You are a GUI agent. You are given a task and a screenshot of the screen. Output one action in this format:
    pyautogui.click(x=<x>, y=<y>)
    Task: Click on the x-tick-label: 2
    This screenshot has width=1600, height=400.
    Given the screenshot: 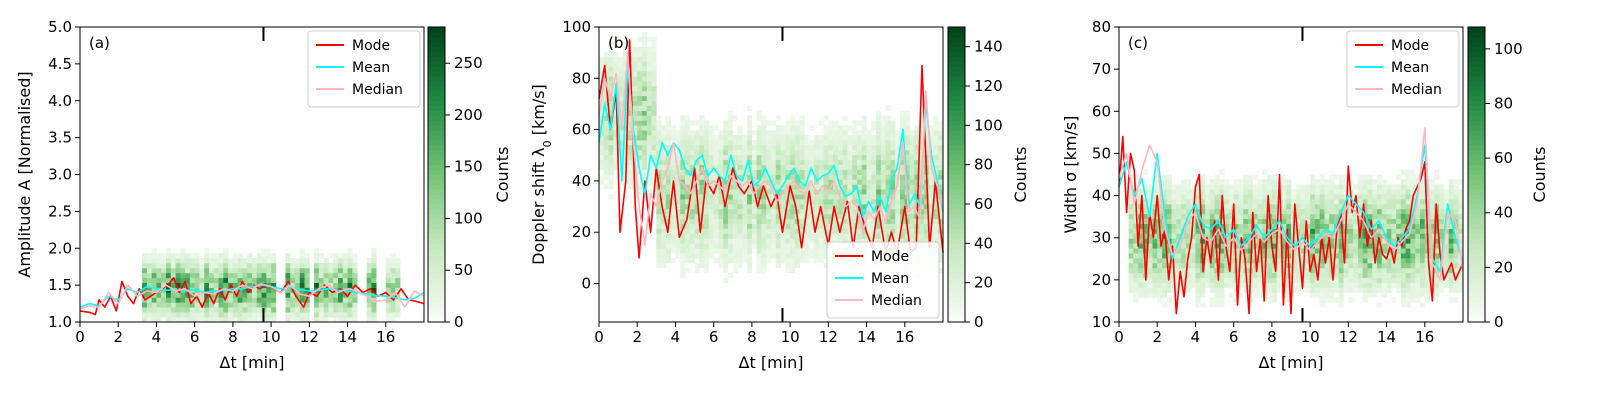 What is the action you would take?
    pyautogui.click(x=118, y=337)
    